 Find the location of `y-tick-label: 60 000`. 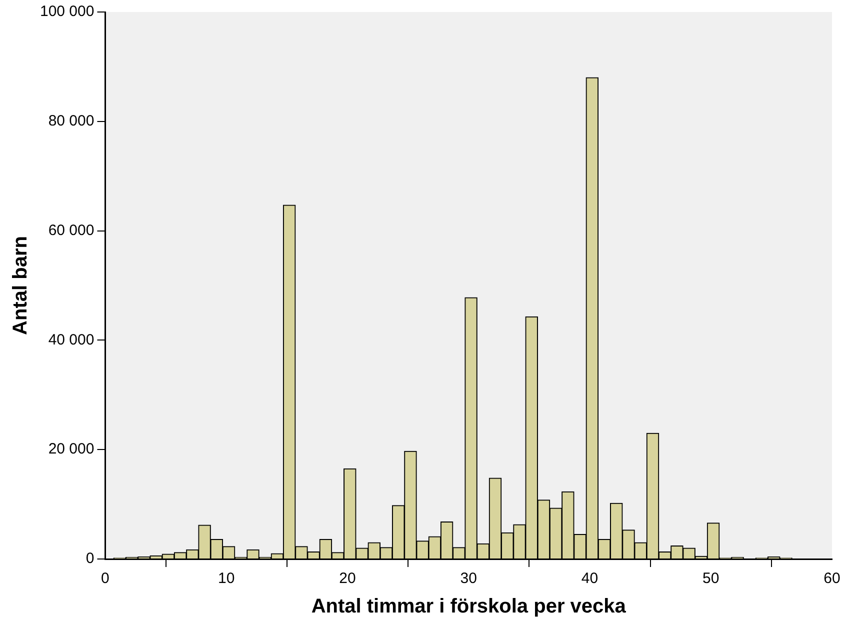

y-tick-label: 60 000 is located at coordinates (71, 230).